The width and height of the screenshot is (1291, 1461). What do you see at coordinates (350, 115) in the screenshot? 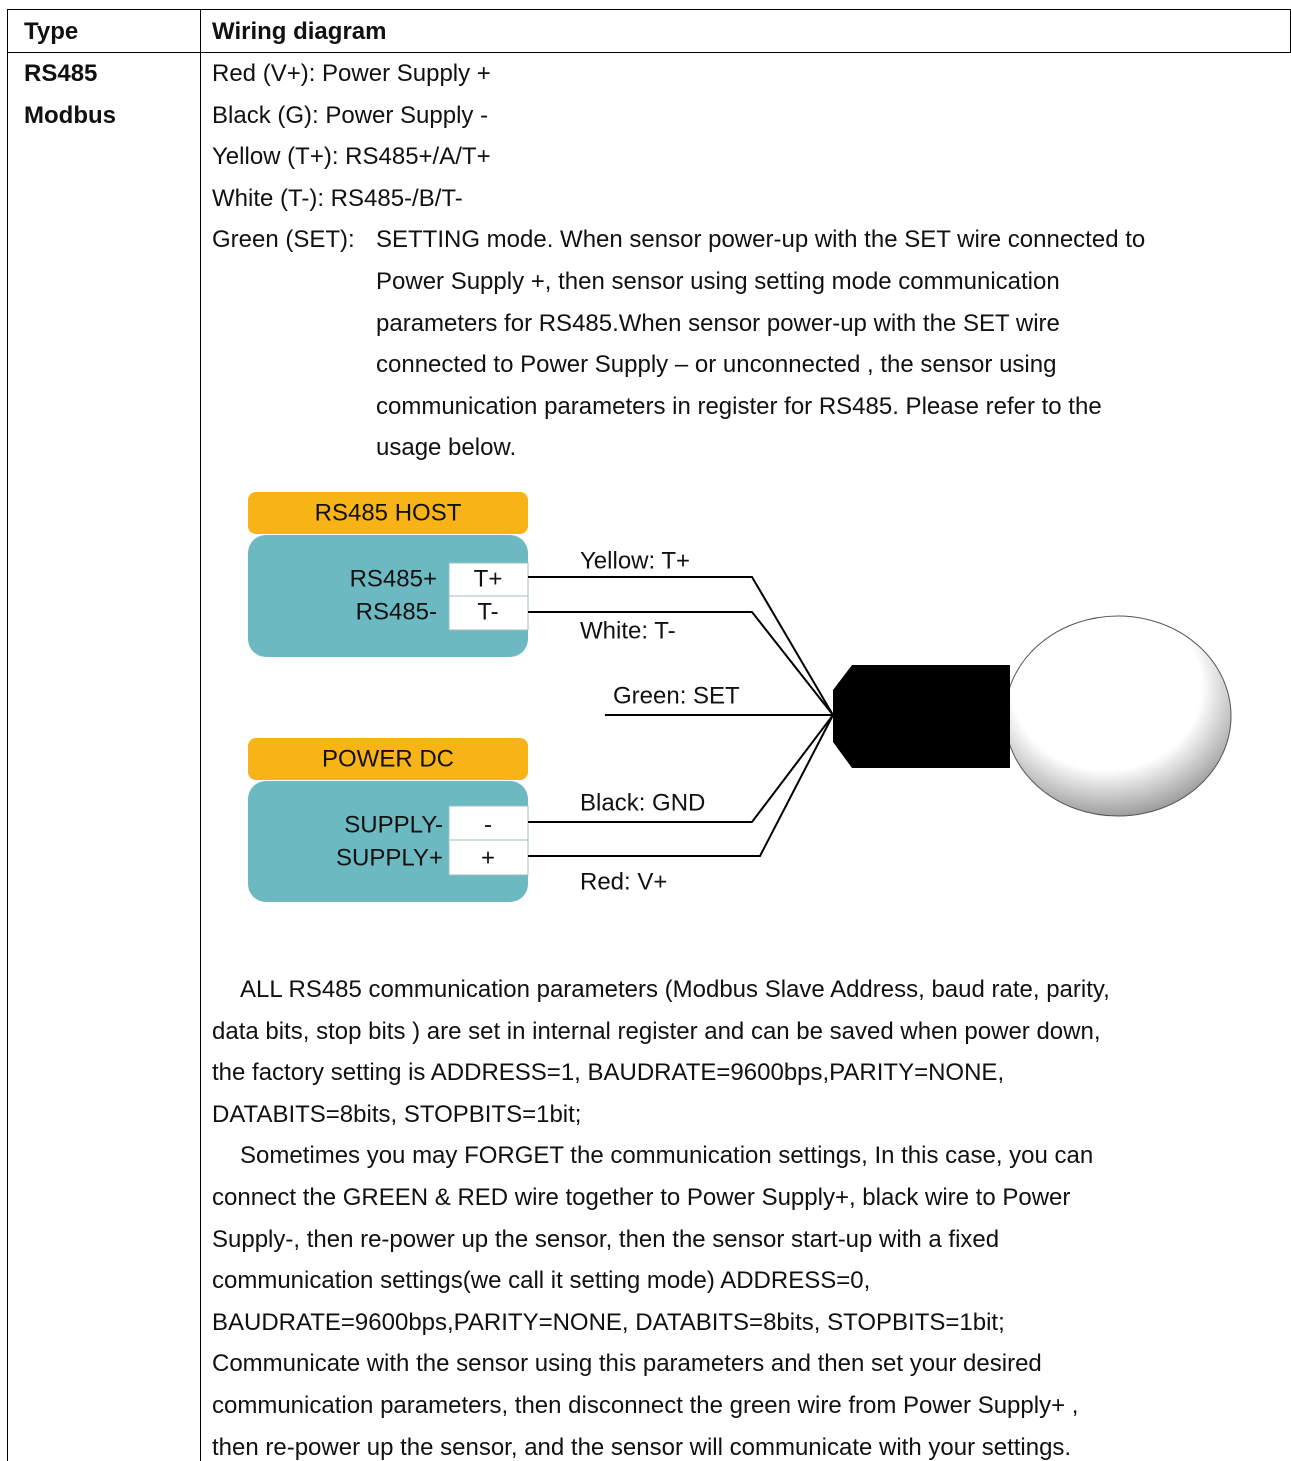
I see `wiring-line: Black (G): Power Supply -` at bounding box center [350, 115].